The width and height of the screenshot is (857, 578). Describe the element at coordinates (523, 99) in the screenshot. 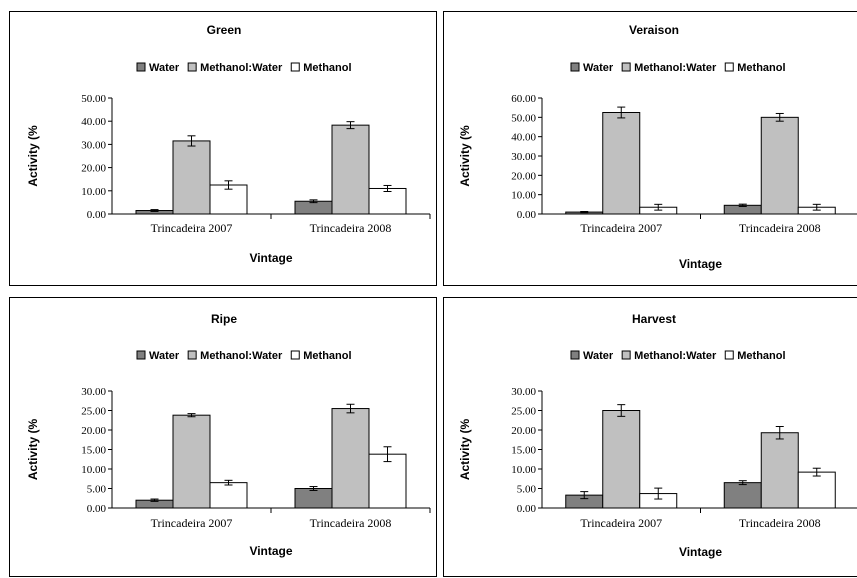

I see `y-tick-label: 60.00` at that location.